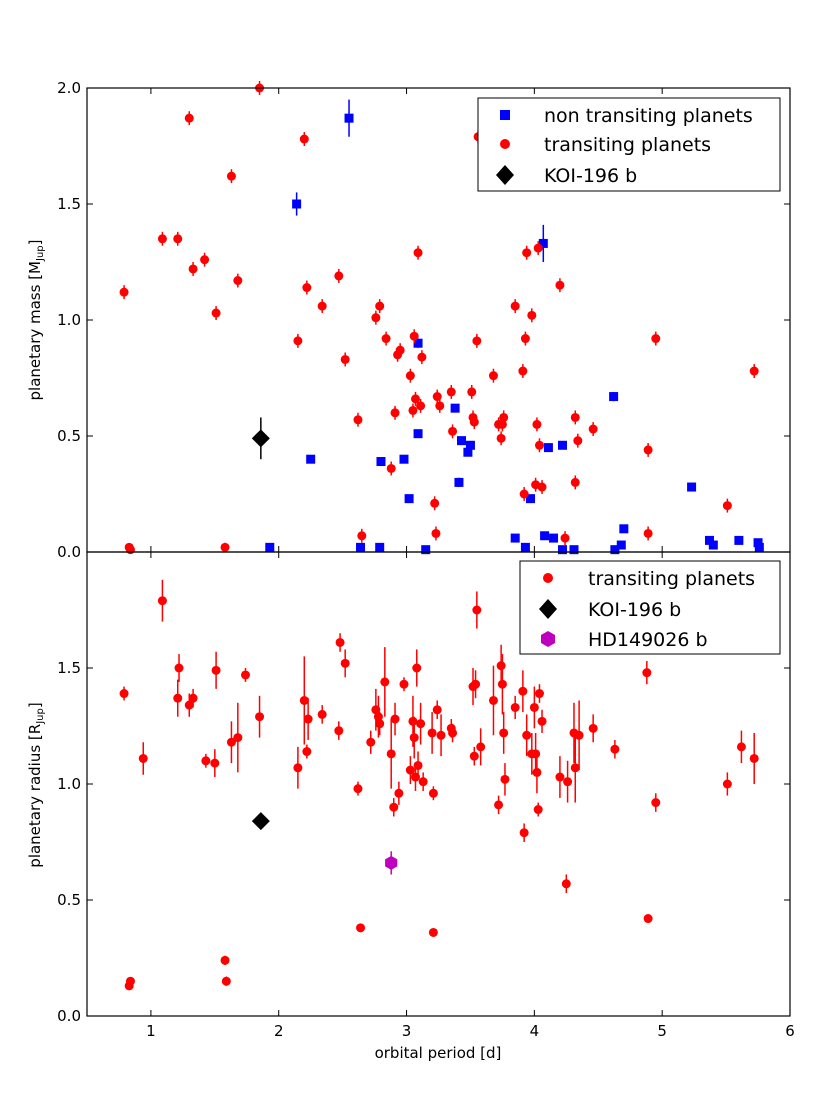  Describe the element at coordinates (648, 116) in the screenshot. I see `mass-legend-label-non-transiting: non transiting planets` at that location.